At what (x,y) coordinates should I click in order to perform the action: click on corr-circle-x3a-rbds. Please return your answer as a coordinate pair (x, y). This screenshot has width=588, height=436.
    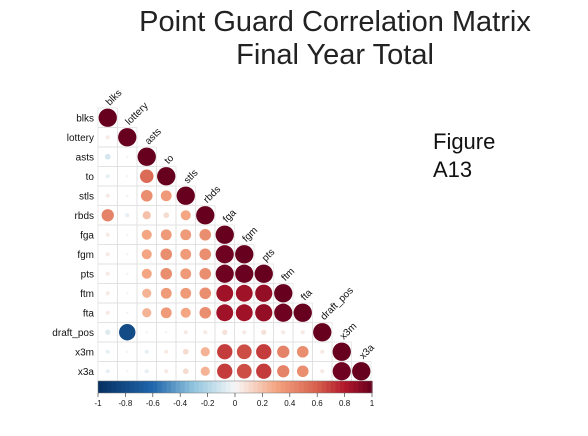
    Looking at the image, I should click on (205, 371).